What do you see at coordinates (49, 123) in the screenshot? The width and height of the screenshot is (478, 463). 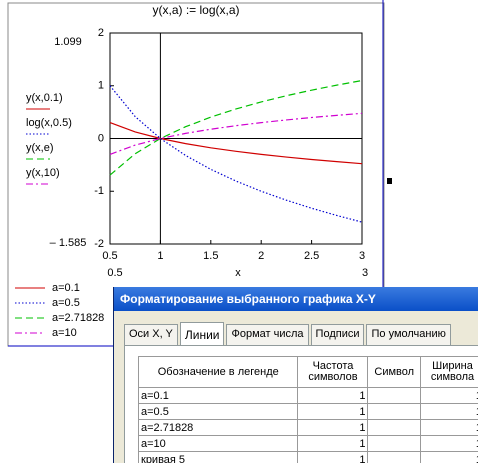 I see `trace-label: log(x,0.5)` at bounding box center [49, 123].